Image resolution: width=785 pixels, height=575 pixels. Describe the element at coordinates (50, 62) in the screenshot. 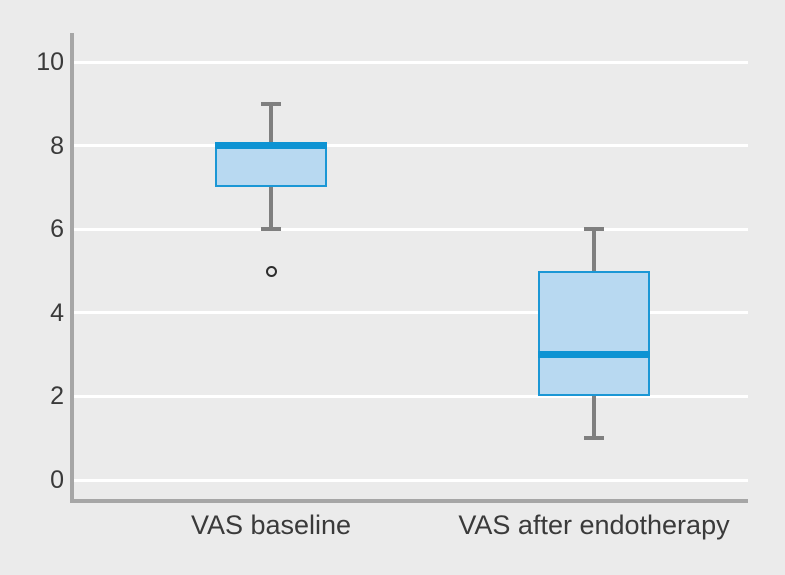

I see `y-tick-label: 10` at that location.